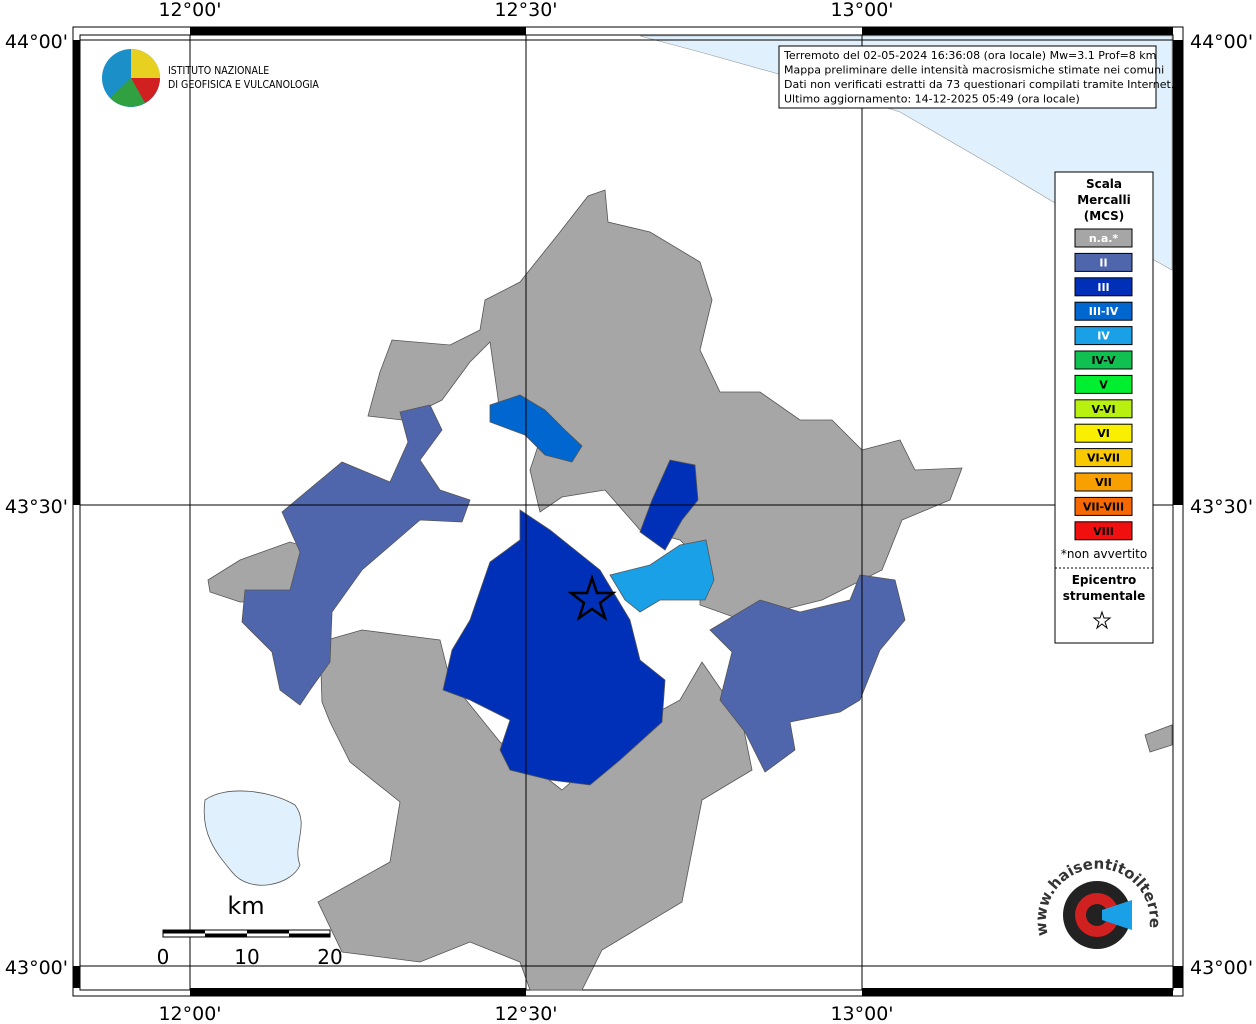  Describe the element at coordinates (1104, 554) in the screenshot. I see `legend-note: *non avvertito` at that location.